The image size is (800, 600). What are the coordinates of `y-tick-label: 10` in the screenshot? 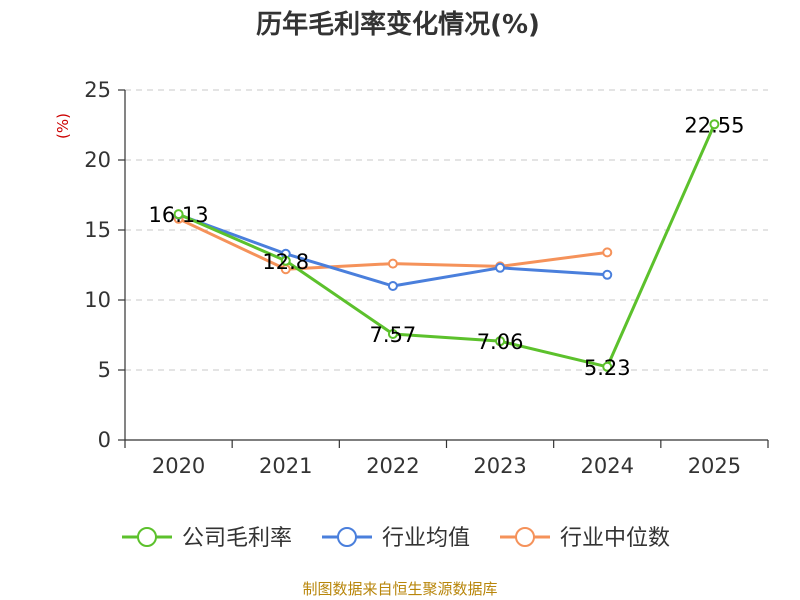 It's located at (97, 300).